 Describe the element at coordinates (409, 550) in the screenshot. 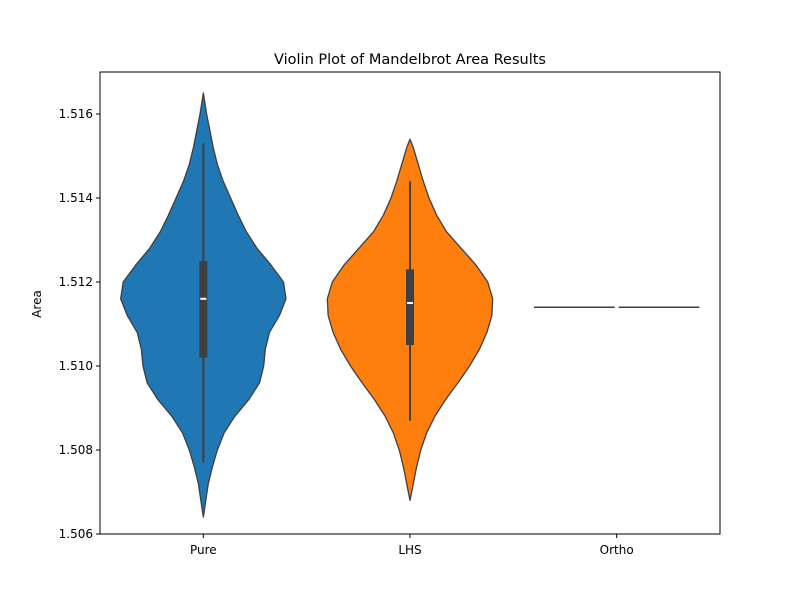

I see `x-tick-label: LHS` at that location.